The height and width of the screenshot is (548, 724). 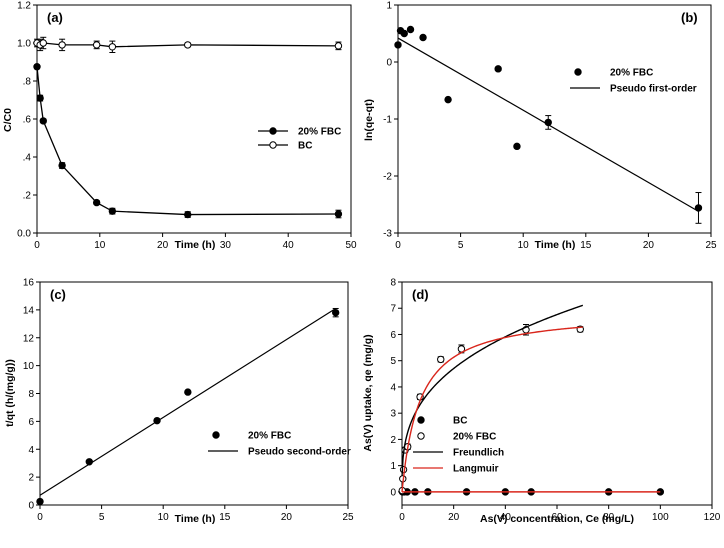 I want to click on legend-label: Freundlich, so click(x=478, y=453).